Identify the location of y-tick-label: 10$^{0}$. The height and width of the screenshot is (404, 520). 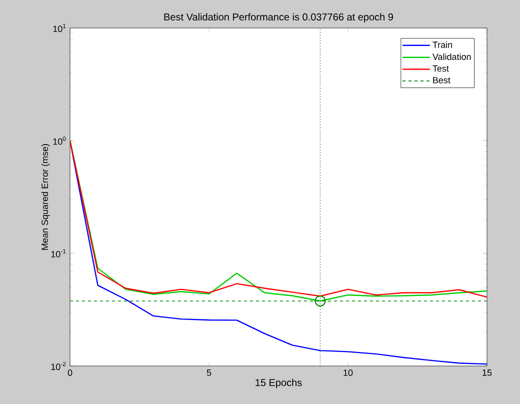
(59, 140).